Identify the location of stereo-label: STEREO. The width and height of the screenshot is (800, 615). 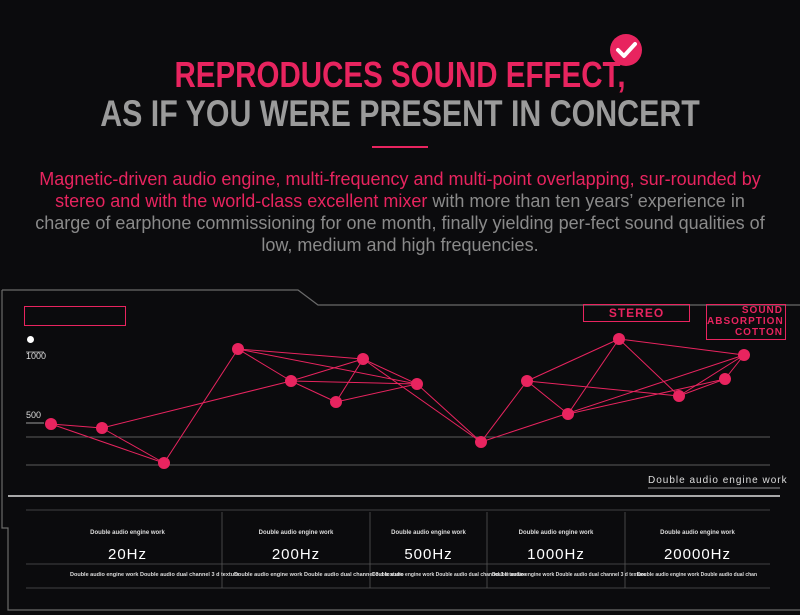
(636, 313).